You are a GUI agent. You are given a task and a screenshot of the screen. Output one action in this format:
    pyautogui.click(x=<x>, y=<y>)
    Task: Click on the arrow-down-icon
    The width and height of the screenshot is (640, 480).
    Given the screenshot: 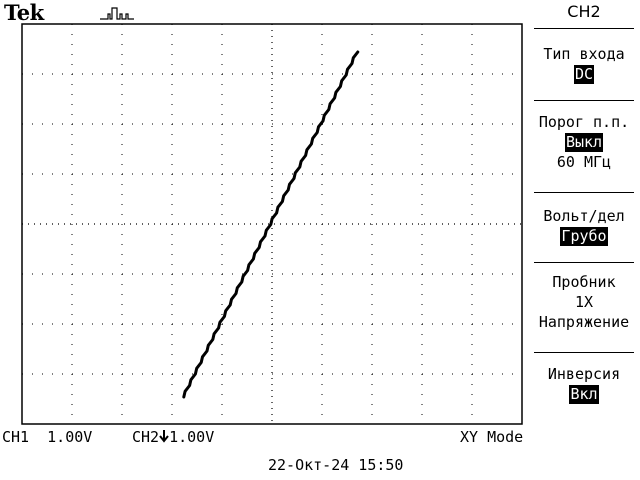 What is the action you would take?
    pyautogui.click(x=164, y=436)
    